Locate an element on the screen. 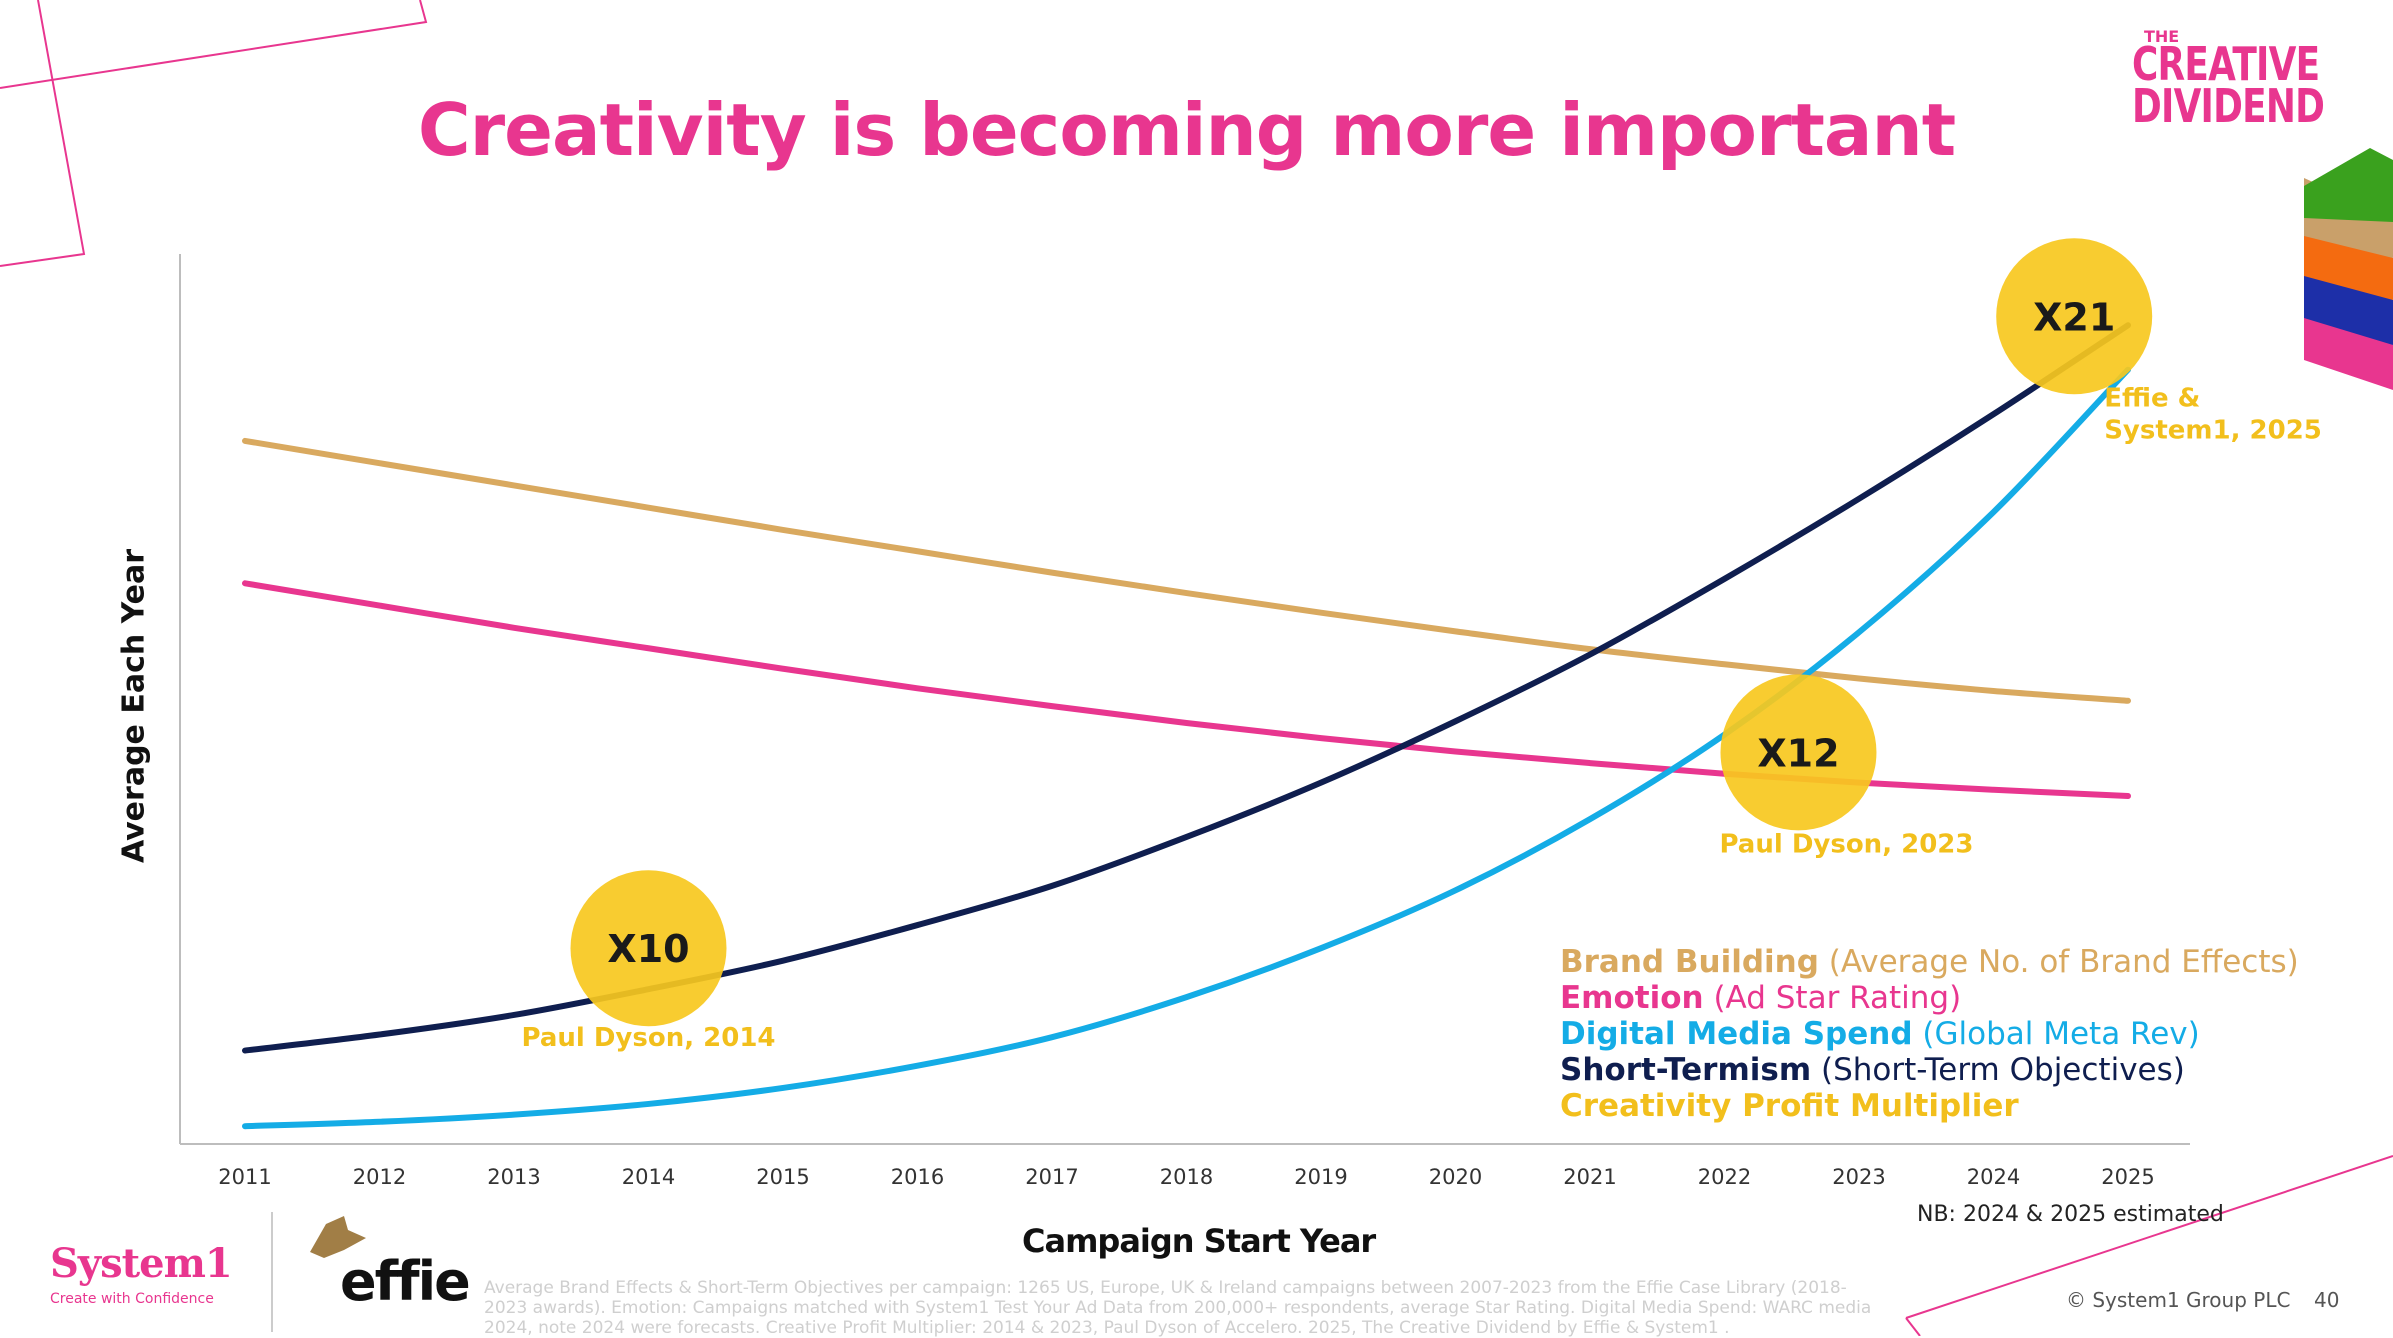 This screenshot has width=2393, height=1338. x-tick-label: 2020 is located at coordinates (1455, 1177).